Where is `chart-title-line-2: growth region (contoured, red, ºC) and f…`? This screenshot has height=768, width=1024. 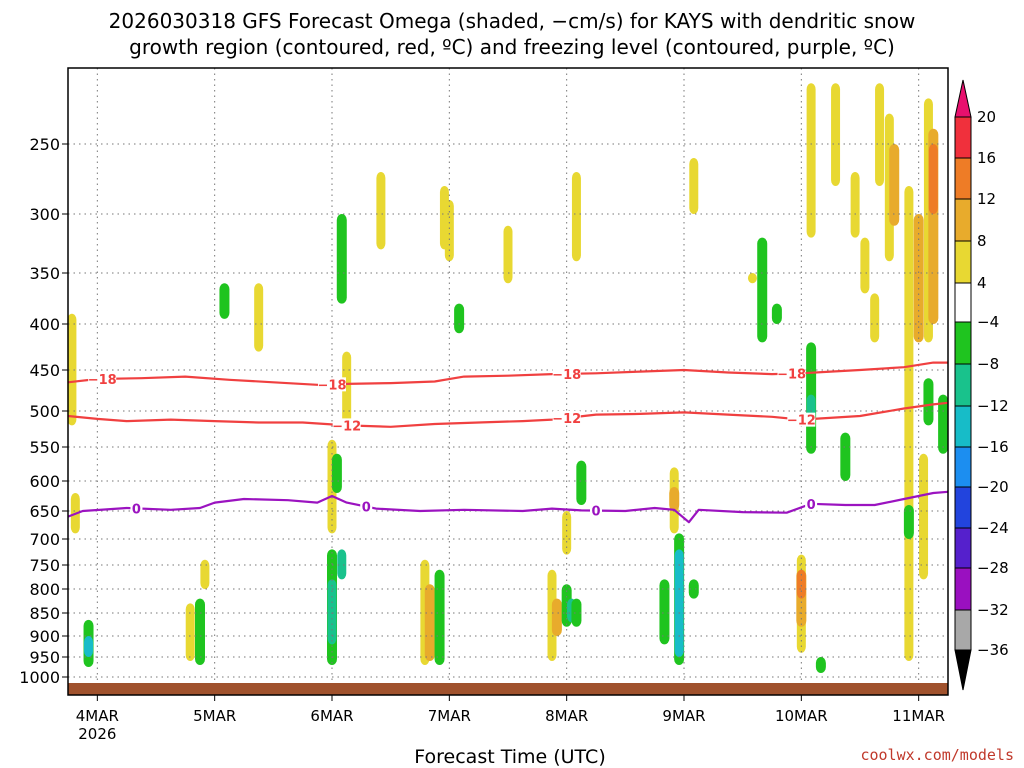 chart-title-line-2: growth region (contoured, red, ºC) and f… is located at coordinates (512, 47).